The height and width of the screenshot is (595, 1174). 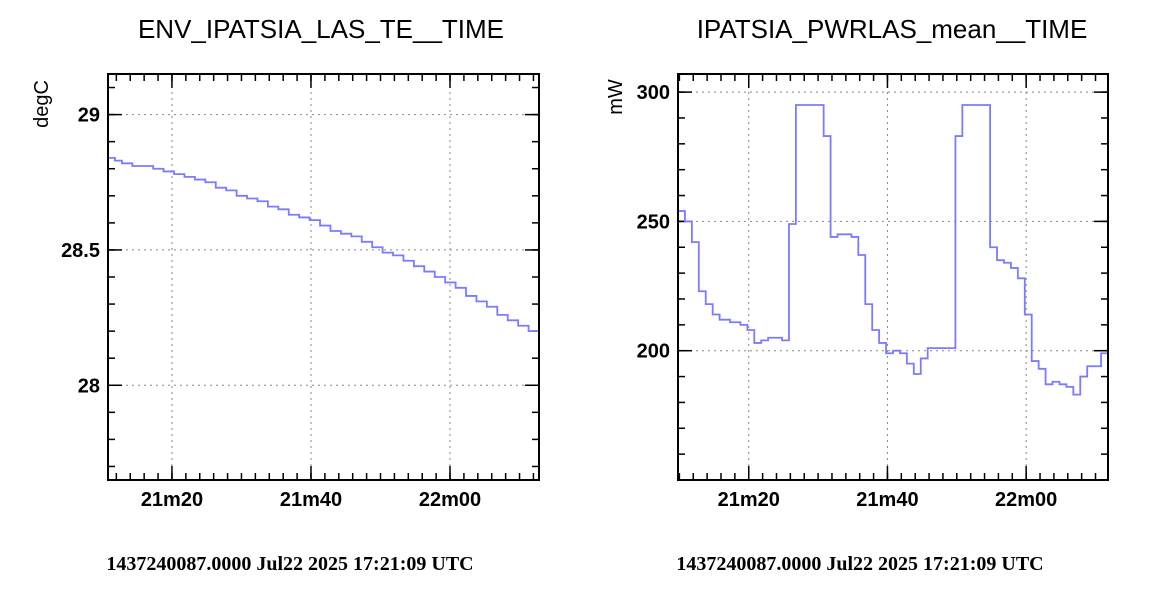 What do you see at coordinates (892, 29) in the screenshot?
I see `chart-title: IPATSIA_PWRLAS_mean__TIME` at bounding box center [892, 29].